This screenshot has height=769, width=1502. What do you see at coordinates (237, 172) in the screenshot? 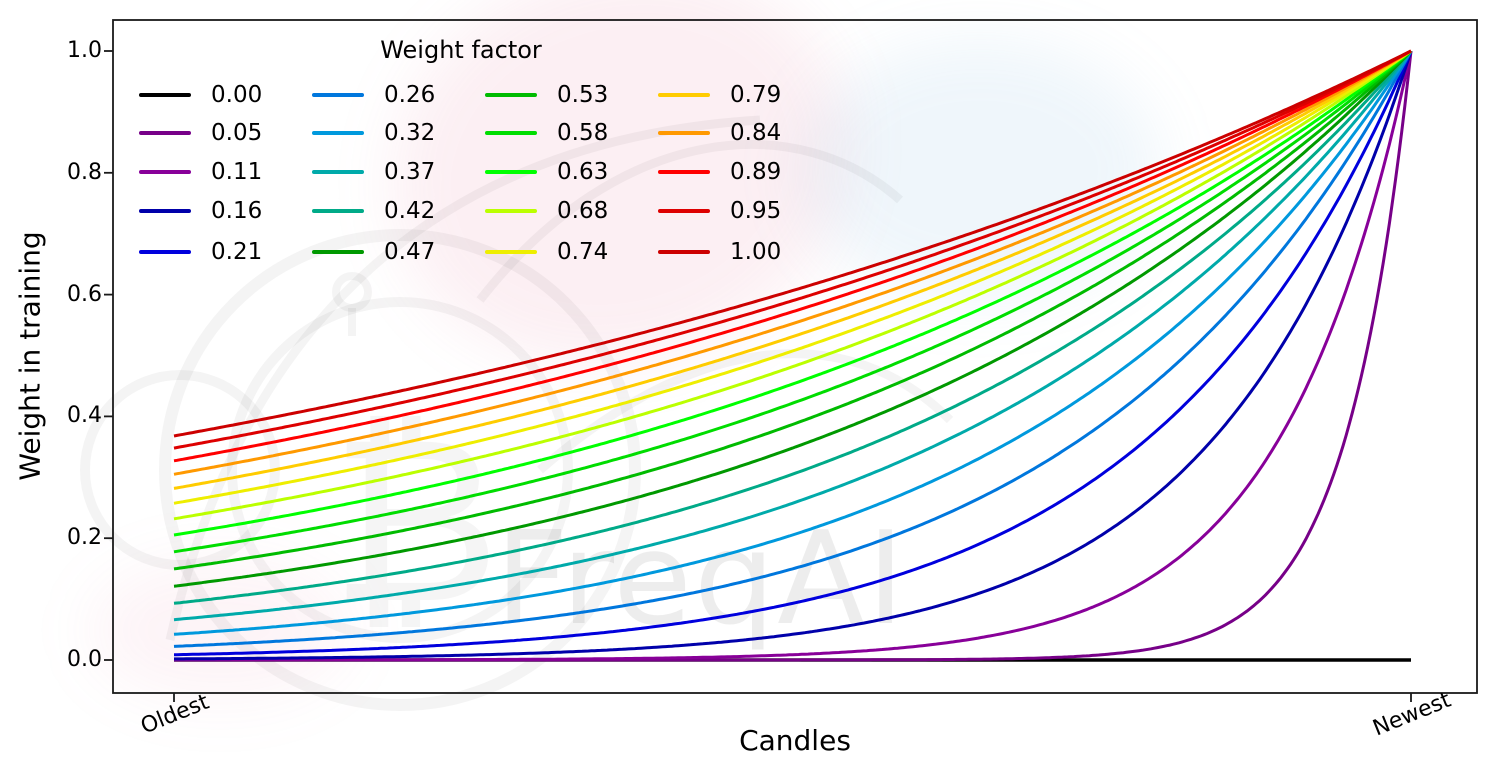
I see `legend-label: 0.11` at bounding box center [237, 172].